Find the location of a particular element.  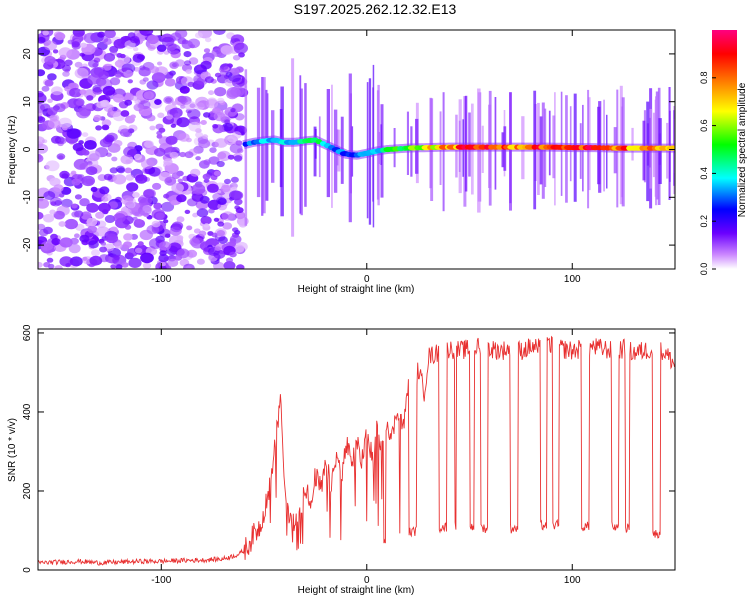

spectrogram-x-label: Height of straight line (km) is located at coordinates (356, 289).